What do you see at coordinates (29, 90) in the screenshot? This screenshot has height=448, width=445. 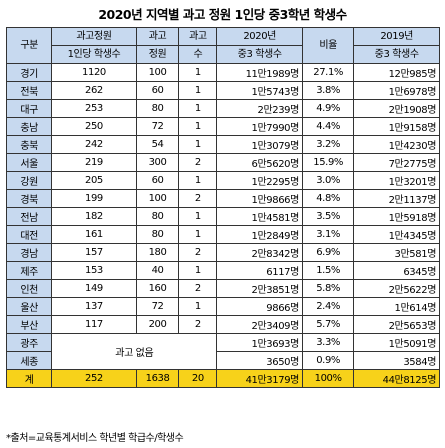 I see `region-cell: 전북` at bounding box center [29, 90].